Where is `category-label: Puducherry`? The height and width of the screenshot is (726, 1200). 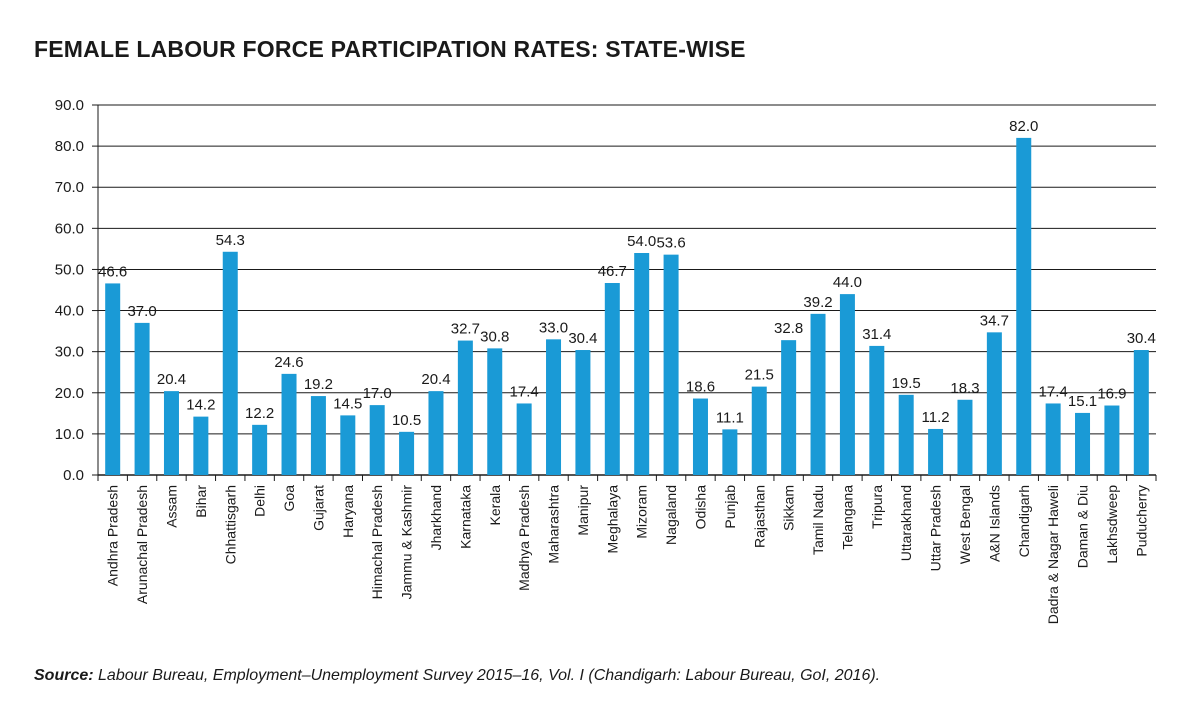
category-label: Puducherry is located at coordinates (1141, 521).